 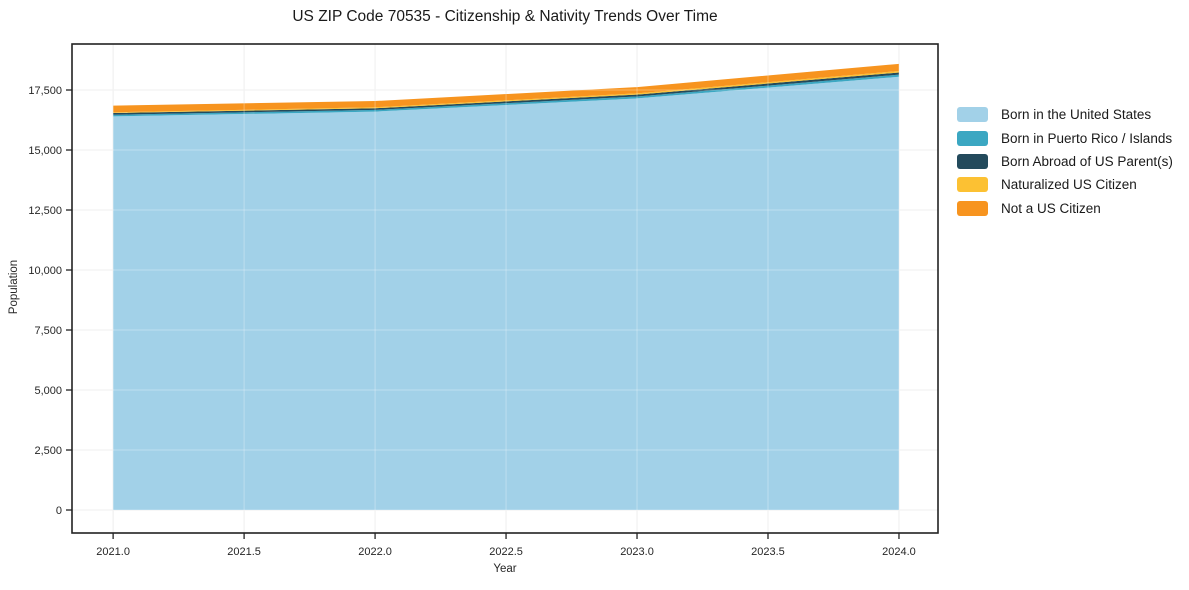 I want to click on x-tick-label: 2022.0, so click(x=375, y=552).